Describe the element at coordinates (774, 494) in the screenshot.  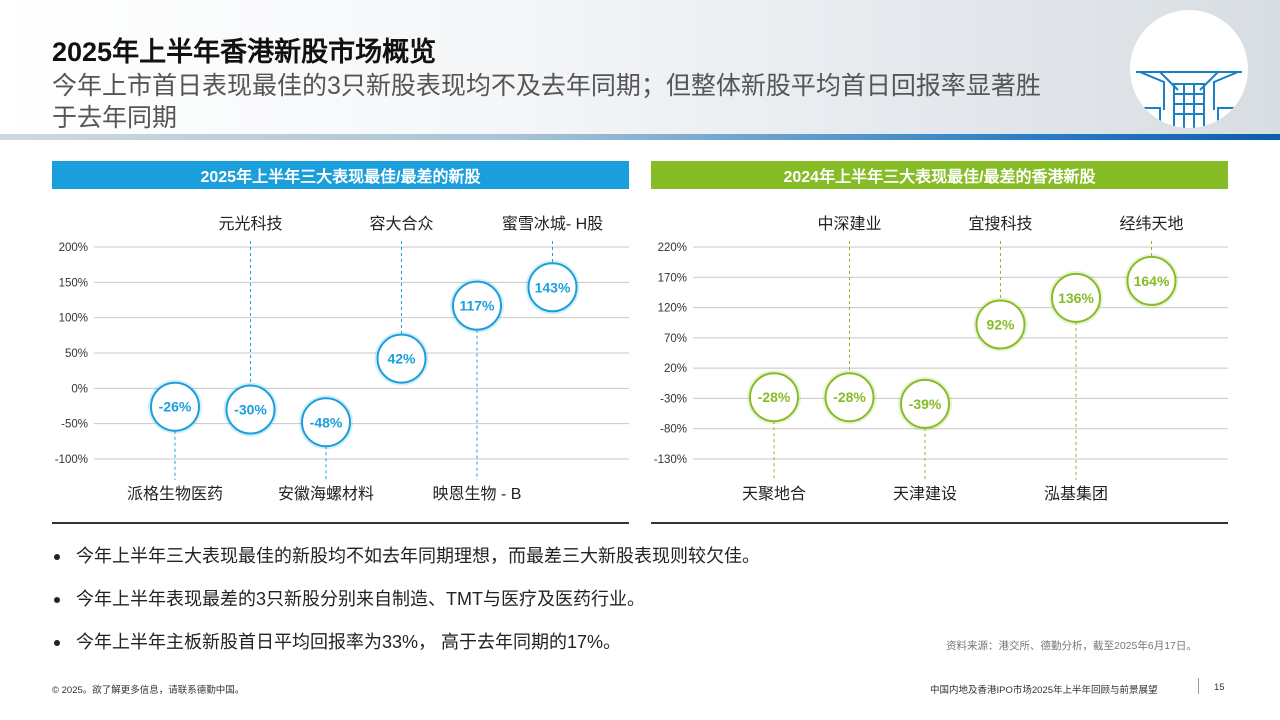
I see `stock-name-label: 天聚地合` at that location.